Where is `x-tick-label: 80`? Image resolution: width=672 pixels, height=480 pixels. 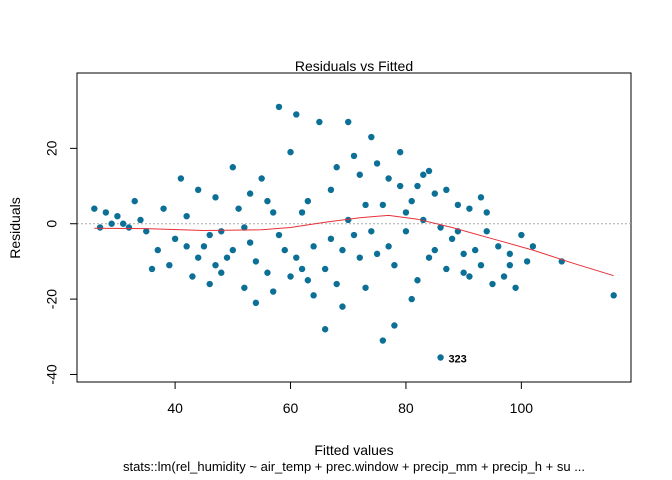
x-tick-label: 80 is located at coordinates (406, 408).